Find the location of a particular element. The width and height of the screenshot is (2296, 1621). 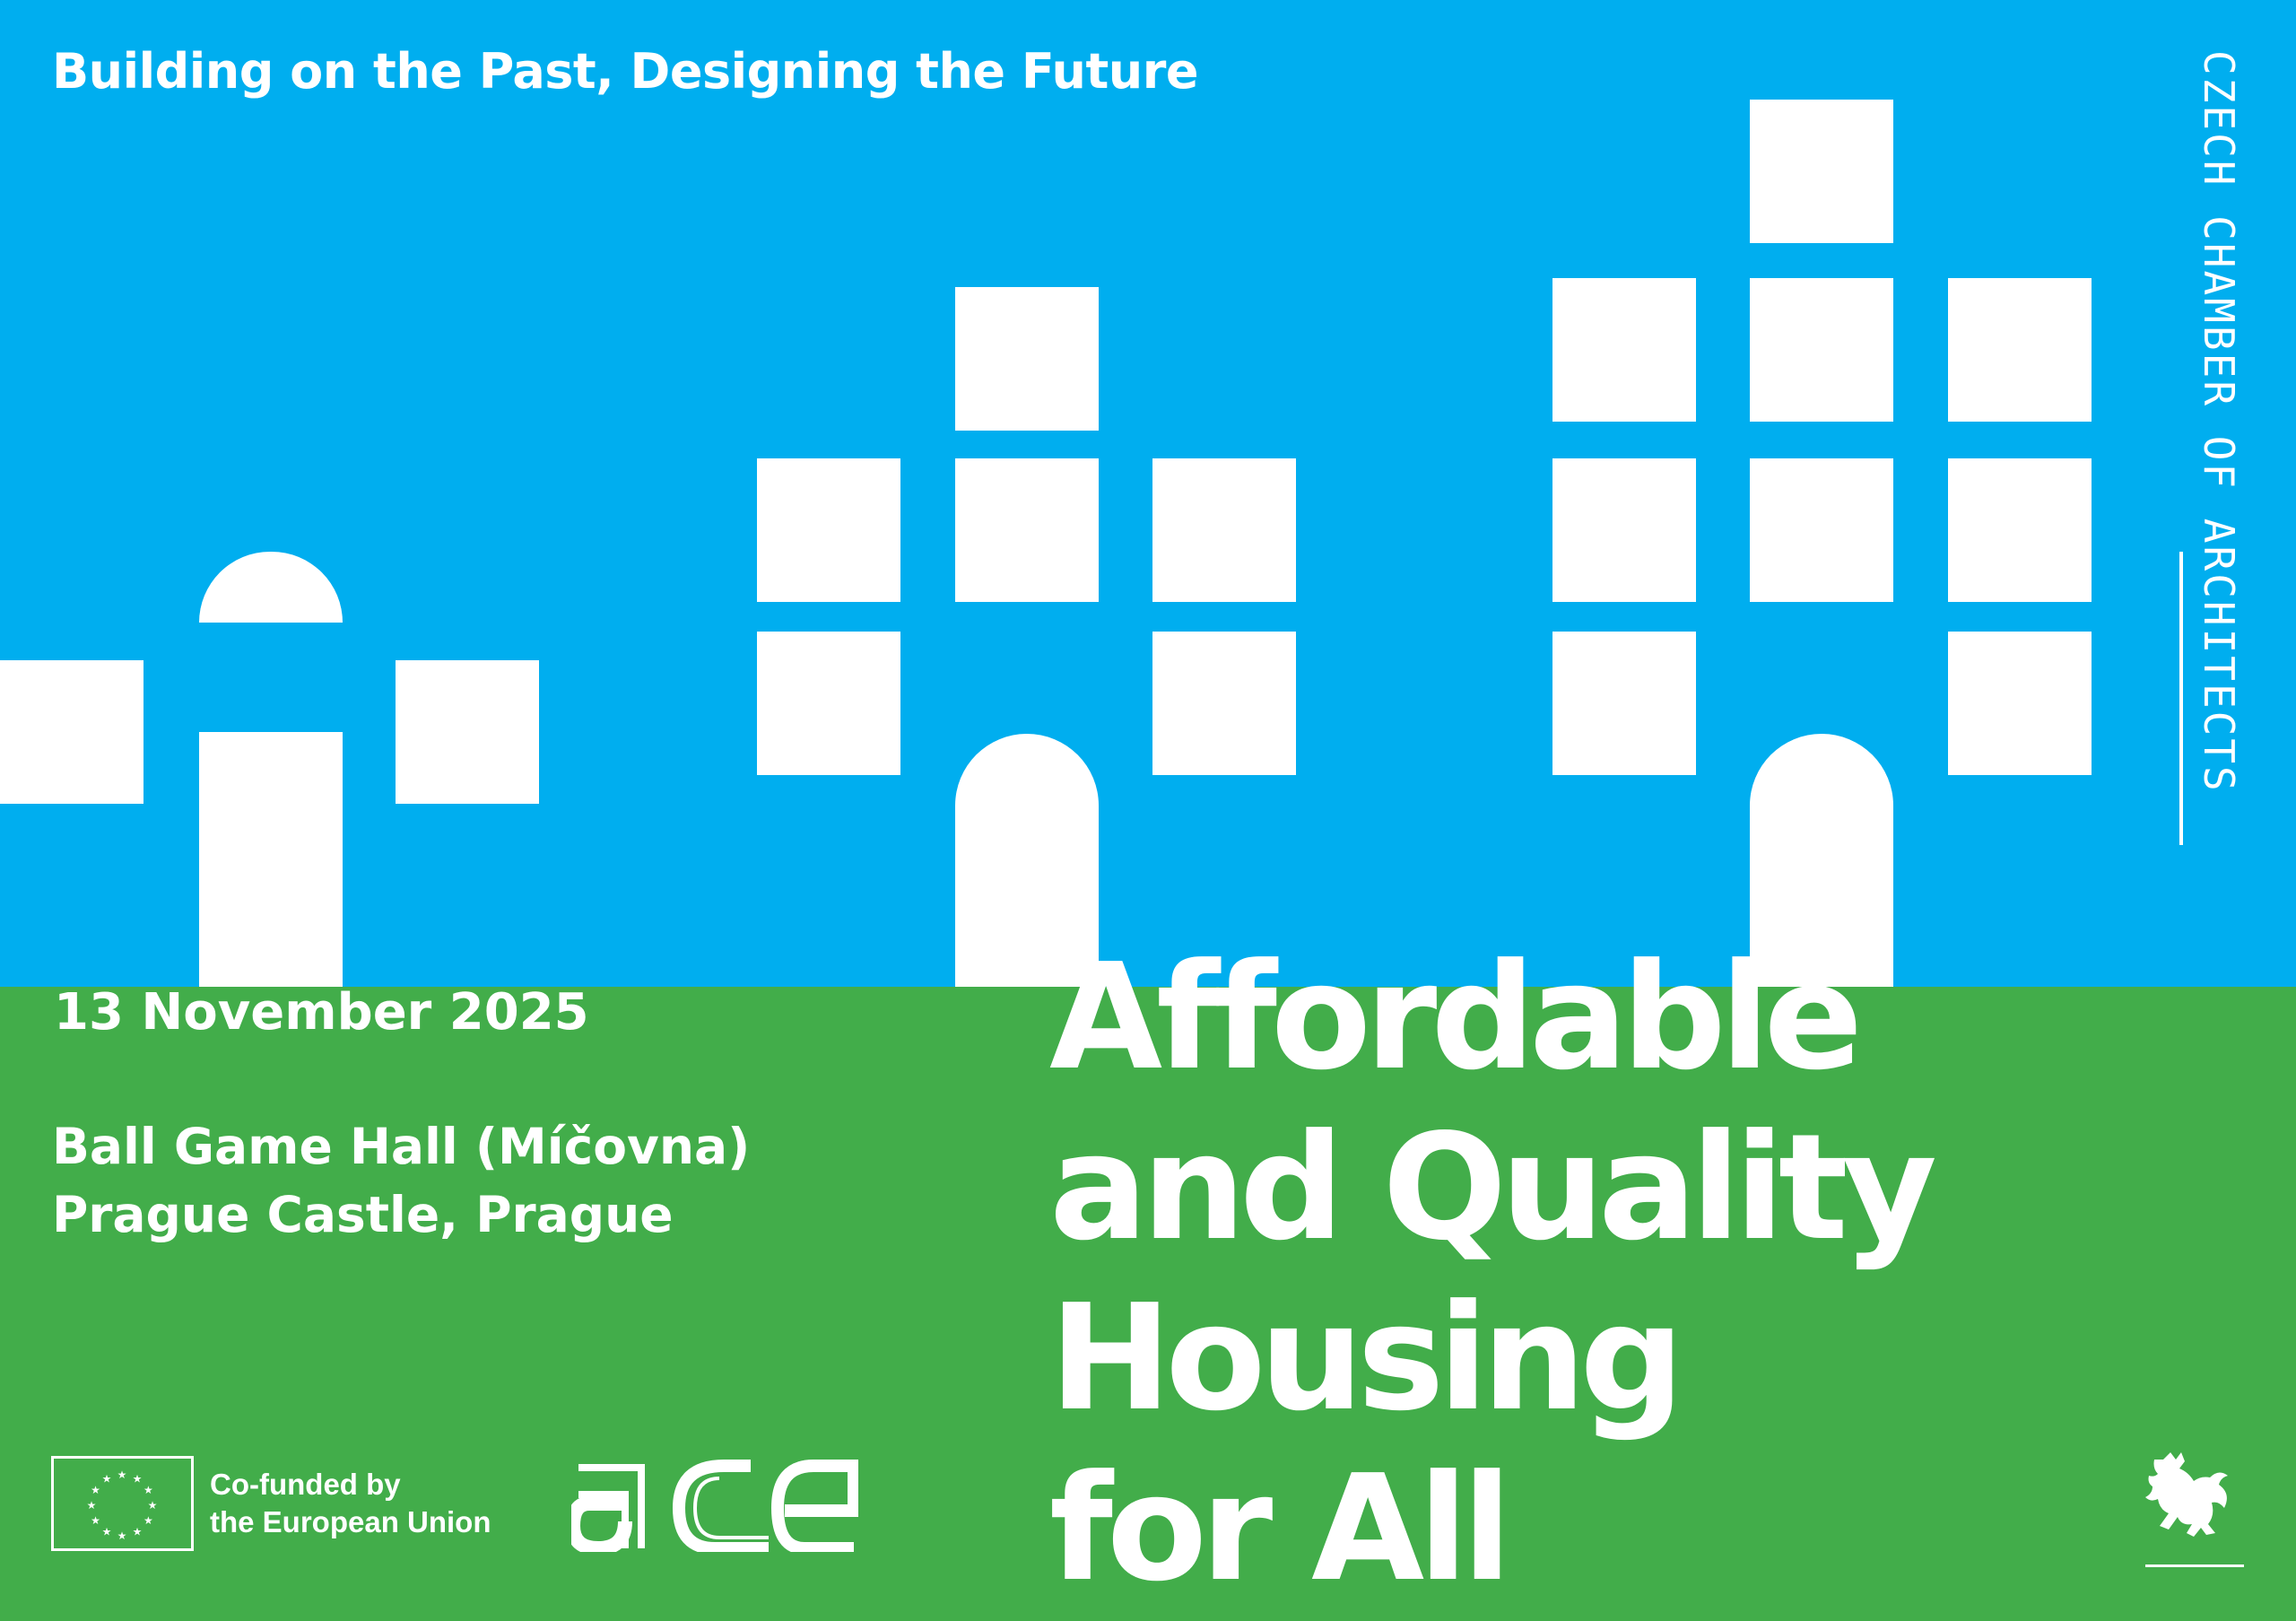

title-line: and Quality is located at coordinates (1493, 1188).